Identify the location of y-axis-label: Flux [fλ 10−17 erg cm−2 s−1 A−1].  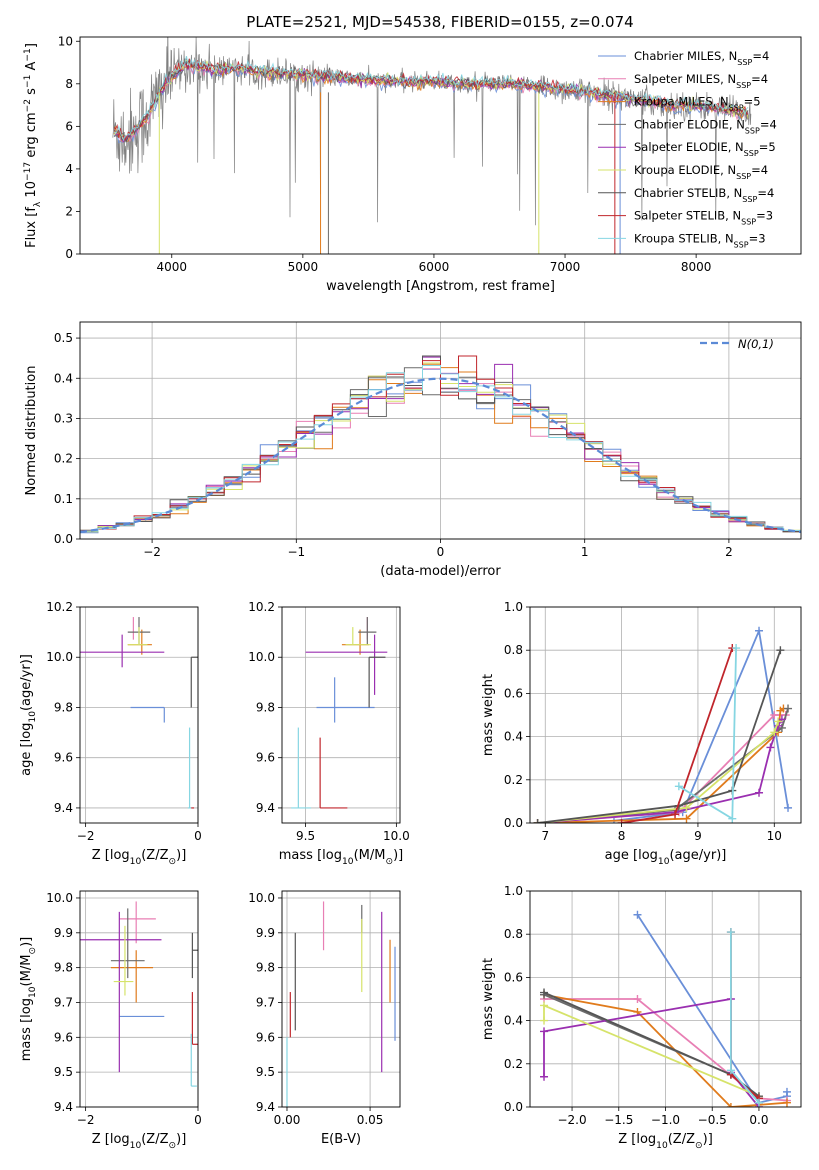
(33, 145).